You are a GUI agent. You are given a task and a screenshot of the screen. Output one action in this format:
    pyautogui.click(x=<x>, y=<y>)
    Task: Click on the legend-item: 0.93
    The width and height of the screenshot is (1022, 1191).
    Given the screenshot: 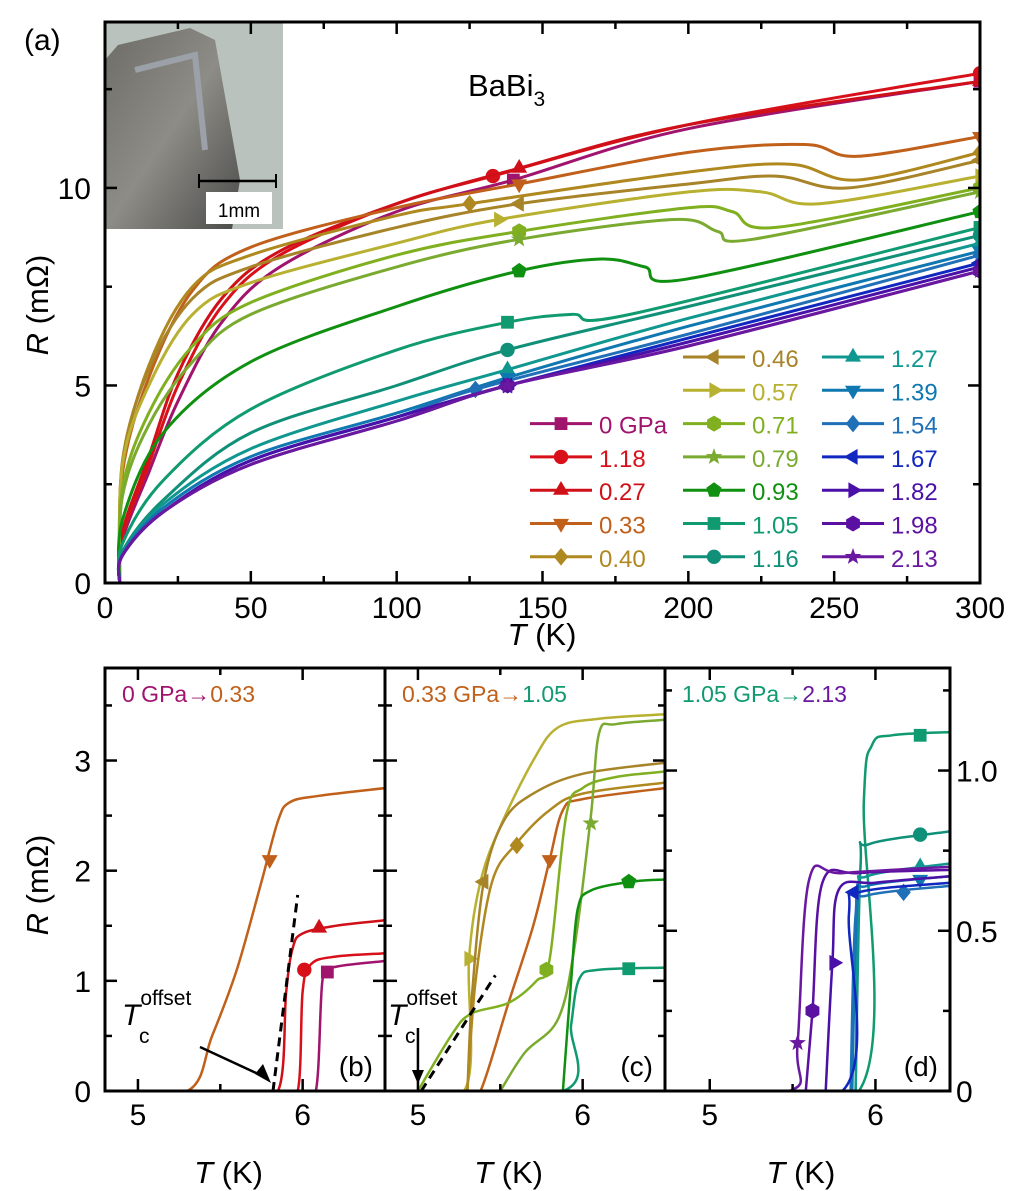 What is the action you would take?
    pyautogui.click(x=741, y=492)
    